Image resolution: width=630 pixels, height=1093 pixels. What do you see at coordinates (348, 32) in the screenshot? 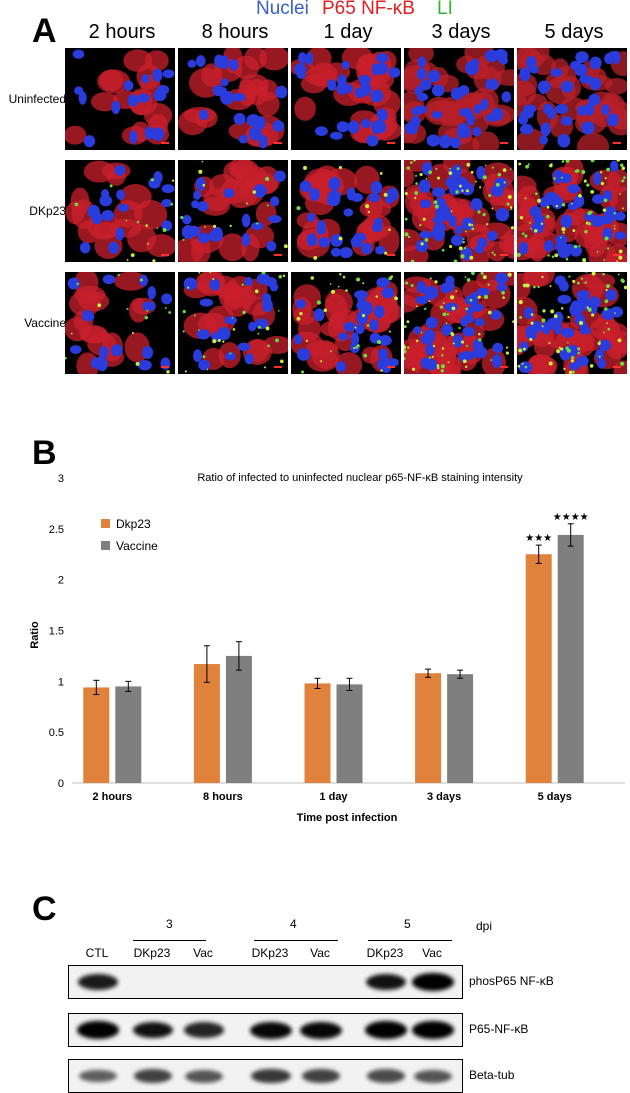
I see `timepoint-header: 1 day` at bounding box center [348, 32].